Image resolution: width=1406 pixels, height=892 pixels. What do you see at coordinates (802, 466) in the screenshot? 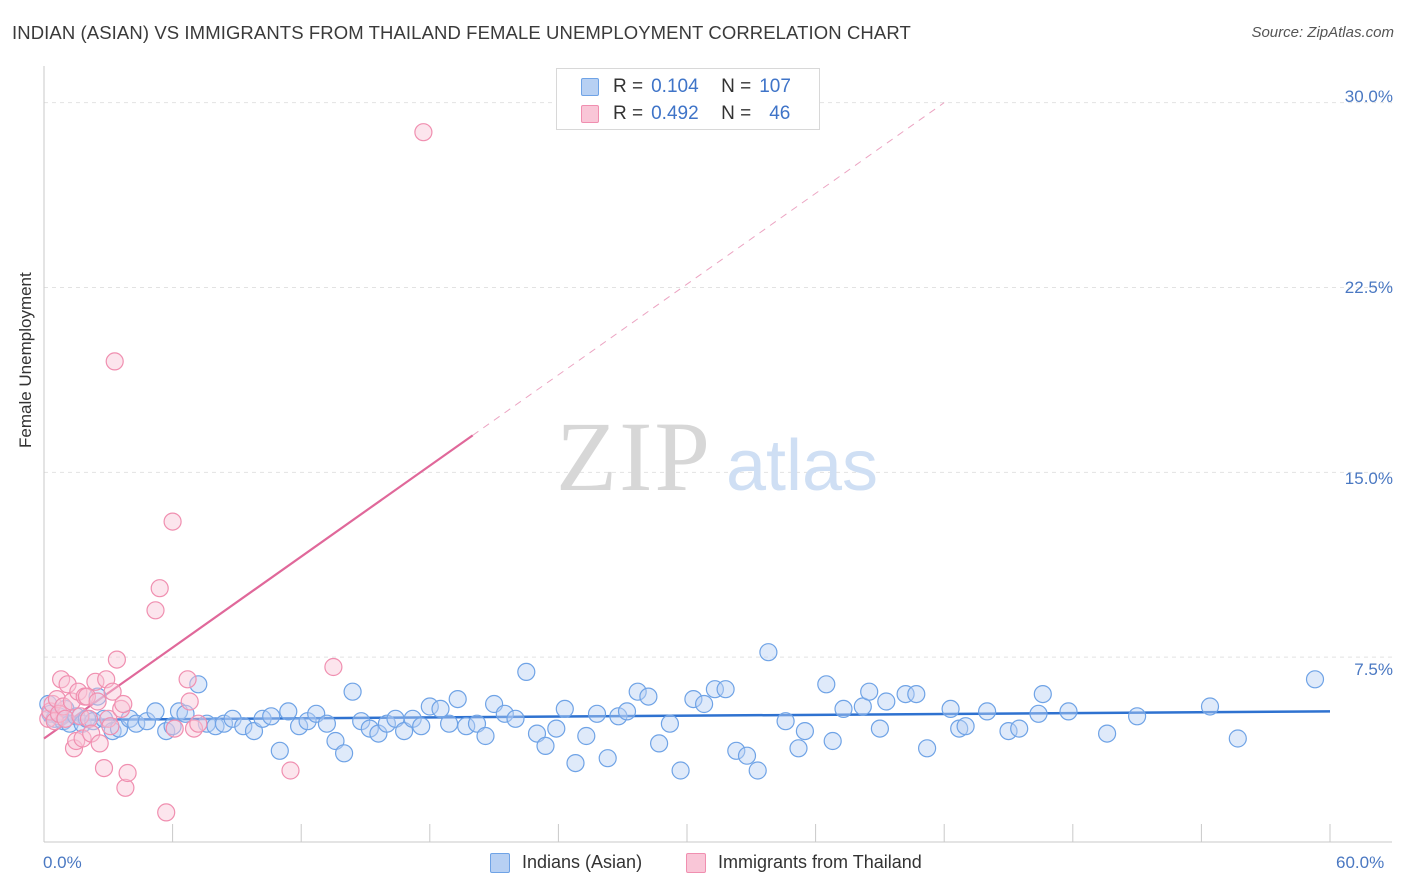
I see `watermark-atlas: atlas` at bounding box center [802, 466].